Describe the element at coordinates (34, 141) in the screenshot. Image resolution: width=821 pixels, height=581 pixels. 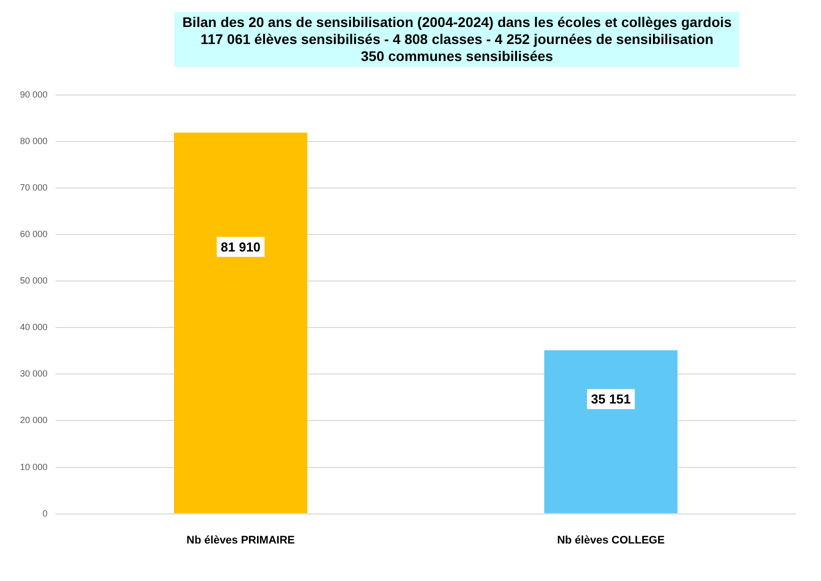
I see `y-tick-label: 80 000` at that location.